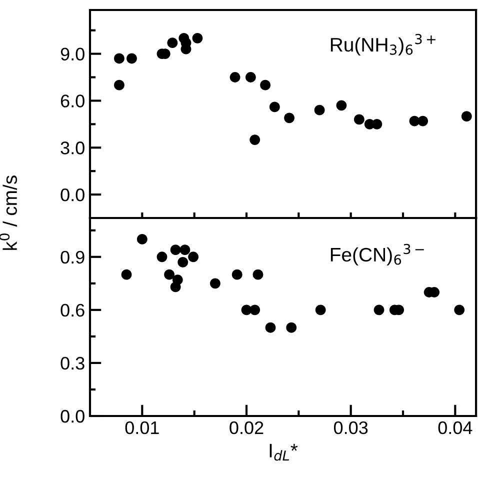  Describe the element at coordinates (72, 310) in the screenshot. I see `y-tick-label: 0.6` at that location.